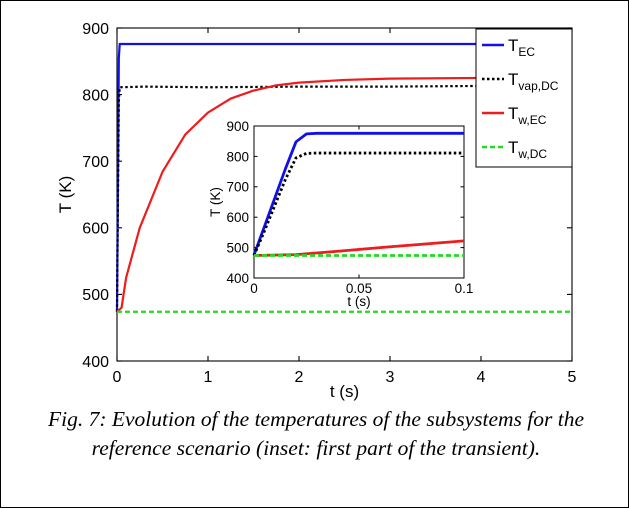 Image resolution: width=629 pixels, height=508 pixels. I want to click on inset-series-t-vap-dc, so click(358, 204).